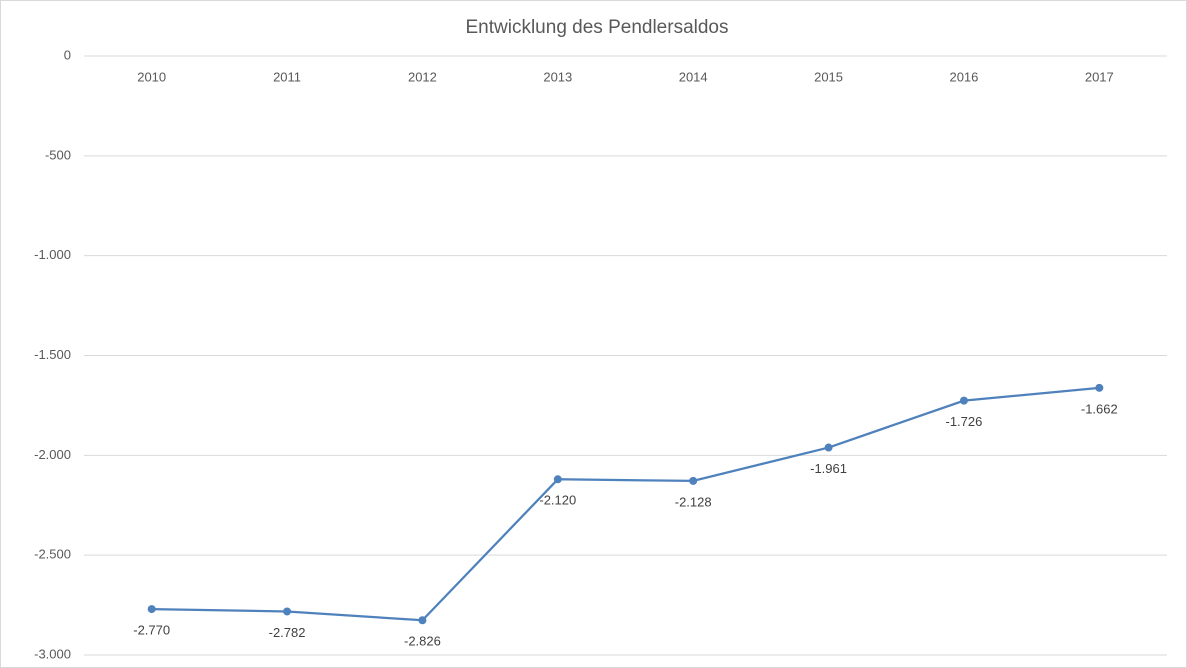  What do you see at coordinates (422, 76) in the screenshot?
I see `x-tick-label: 2012` at bounding box center [422, 76].